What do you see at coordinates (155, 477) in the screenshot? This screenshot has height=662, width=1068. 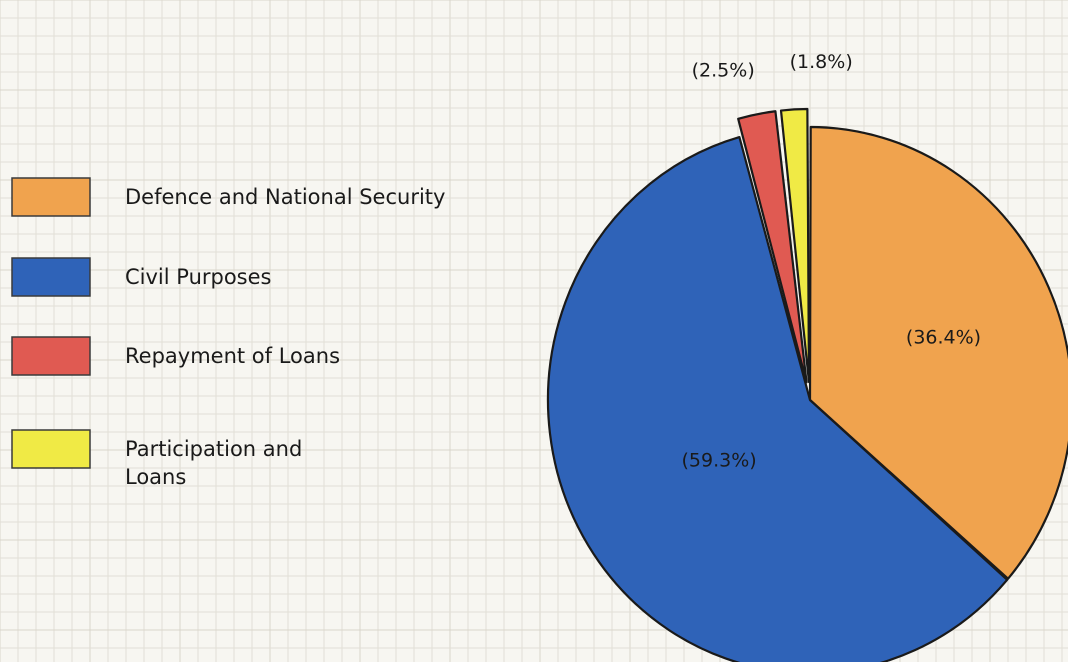 I see `legend-label-participation-and-loans-line2: Loans` at bounding box center [155, 477].